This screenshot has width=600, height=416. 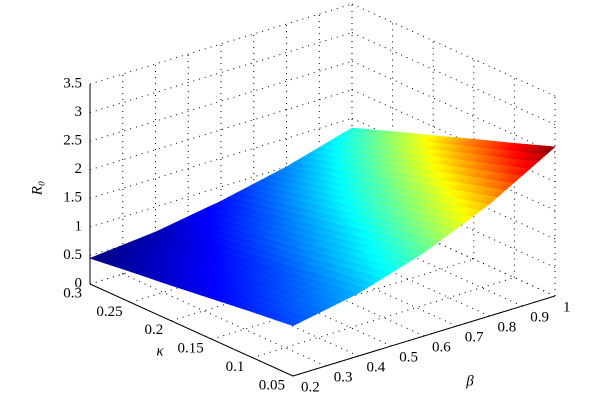 I want to click on x-tick-label: 0.3, so click(x=343, y=377).